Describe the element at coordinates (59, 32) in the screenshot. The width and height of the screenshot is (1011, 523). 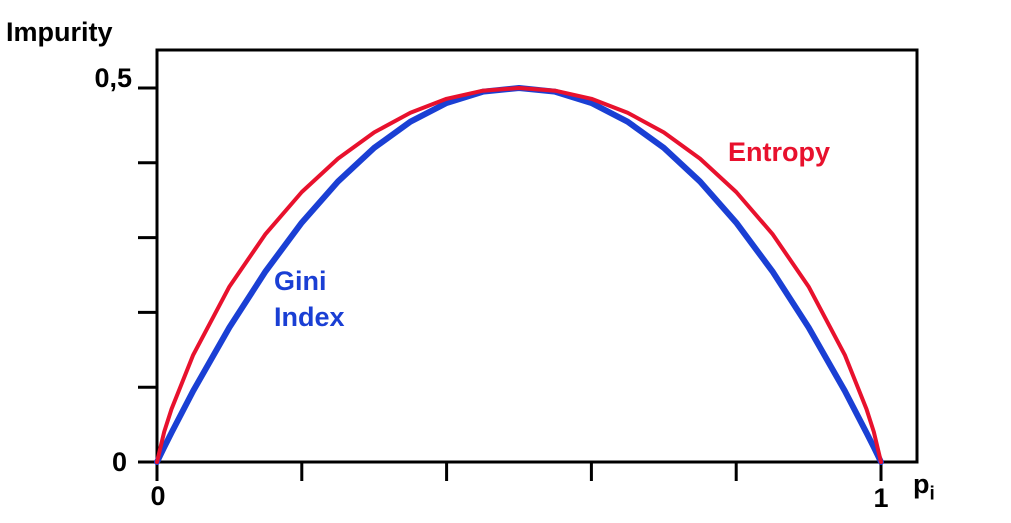
I see `y-axis-title: Impurity` at that location.